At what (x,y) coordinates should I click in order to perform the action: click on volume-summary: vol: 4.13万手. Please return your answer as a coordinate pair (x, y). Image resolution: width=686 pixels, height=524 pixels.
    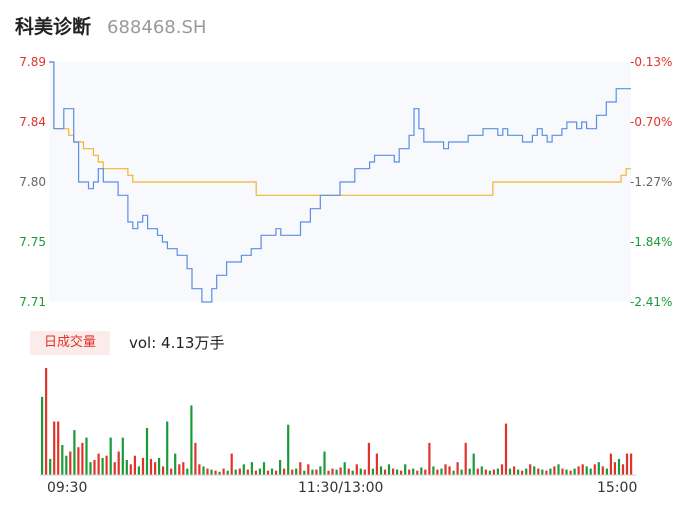
    Looking at the image, I should click on (177, 343).